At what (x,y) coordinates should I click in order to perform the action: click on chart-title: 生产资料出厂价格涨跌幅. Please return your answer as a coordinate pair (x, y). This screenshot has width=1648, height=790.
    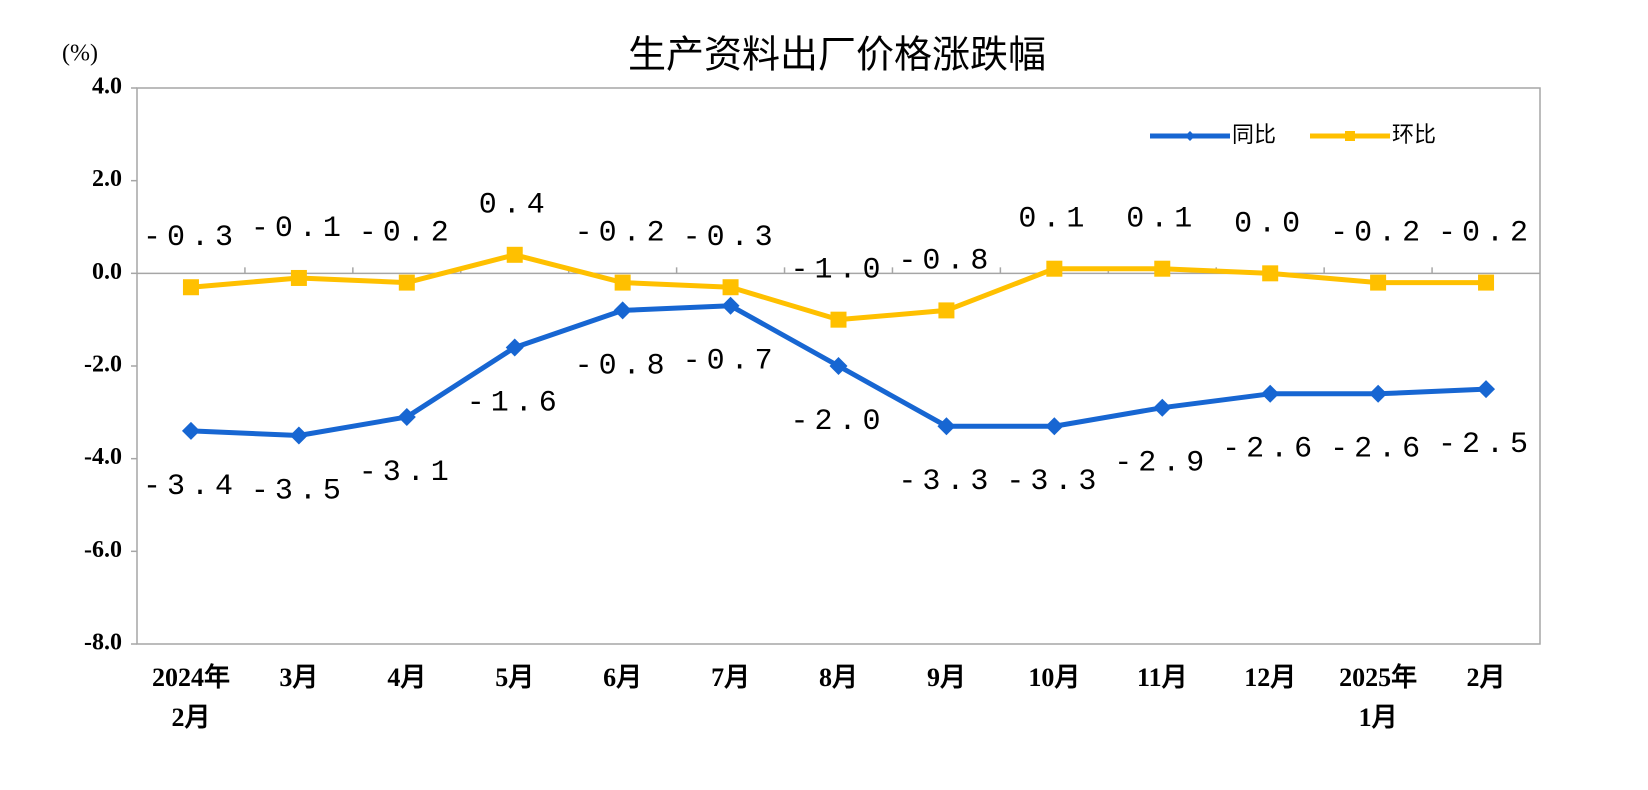
    Looking at the image, I should click on (837, 55).